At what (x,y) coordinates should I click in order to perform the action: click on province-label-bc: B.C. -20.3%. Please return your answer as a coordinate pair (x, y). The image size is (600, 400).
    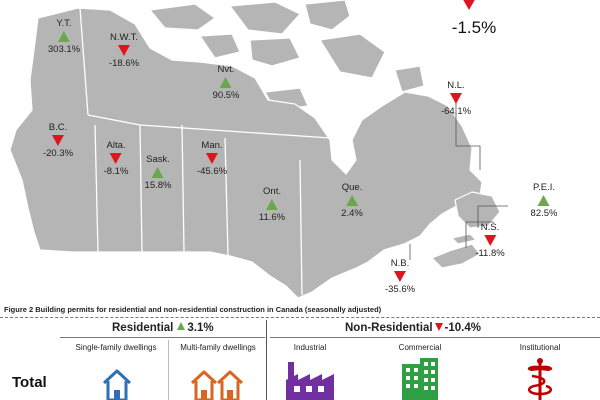
    Looking at the image, I should click on (58, 140).